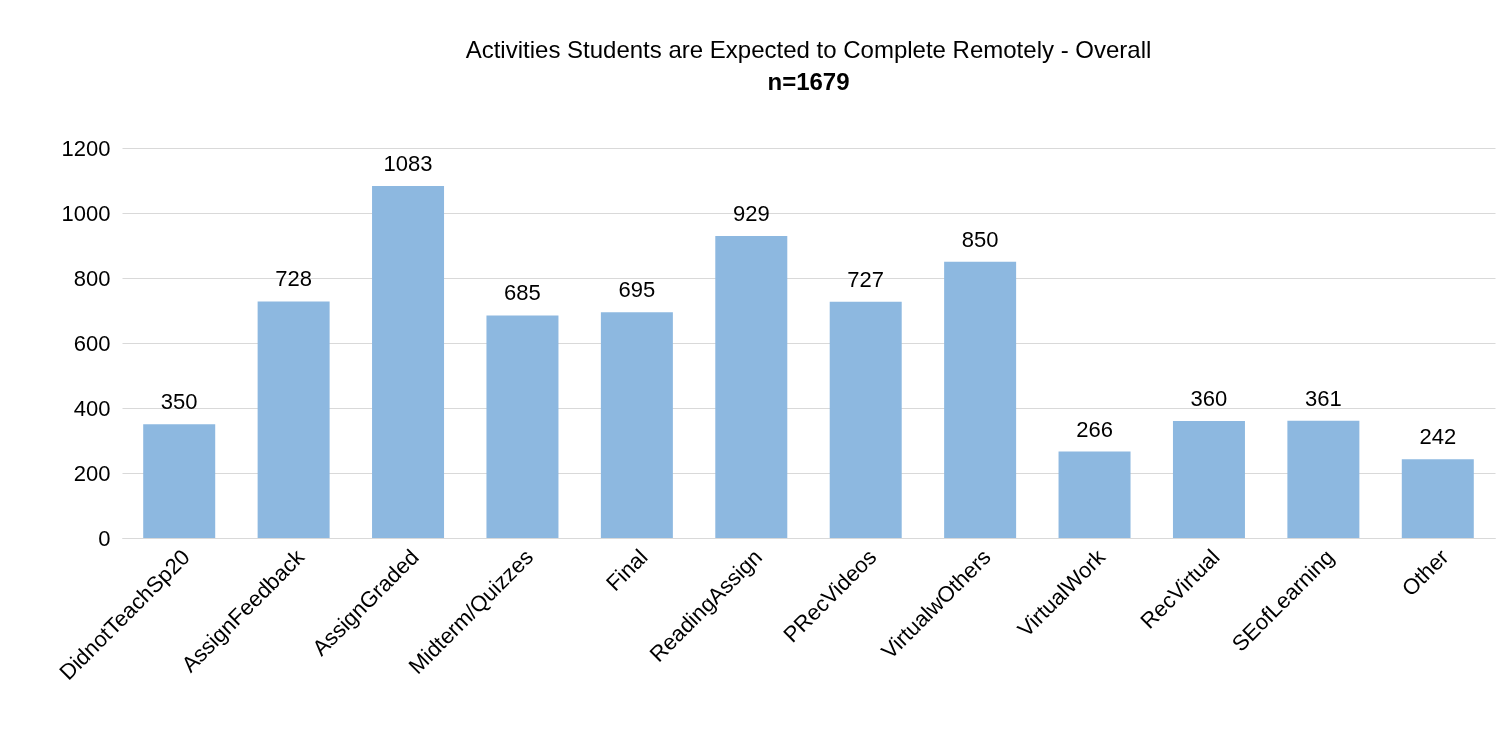 The height and width of the screenshot is (746, 1512). I want to click on y-tick-label: 800, so click(92, 278).